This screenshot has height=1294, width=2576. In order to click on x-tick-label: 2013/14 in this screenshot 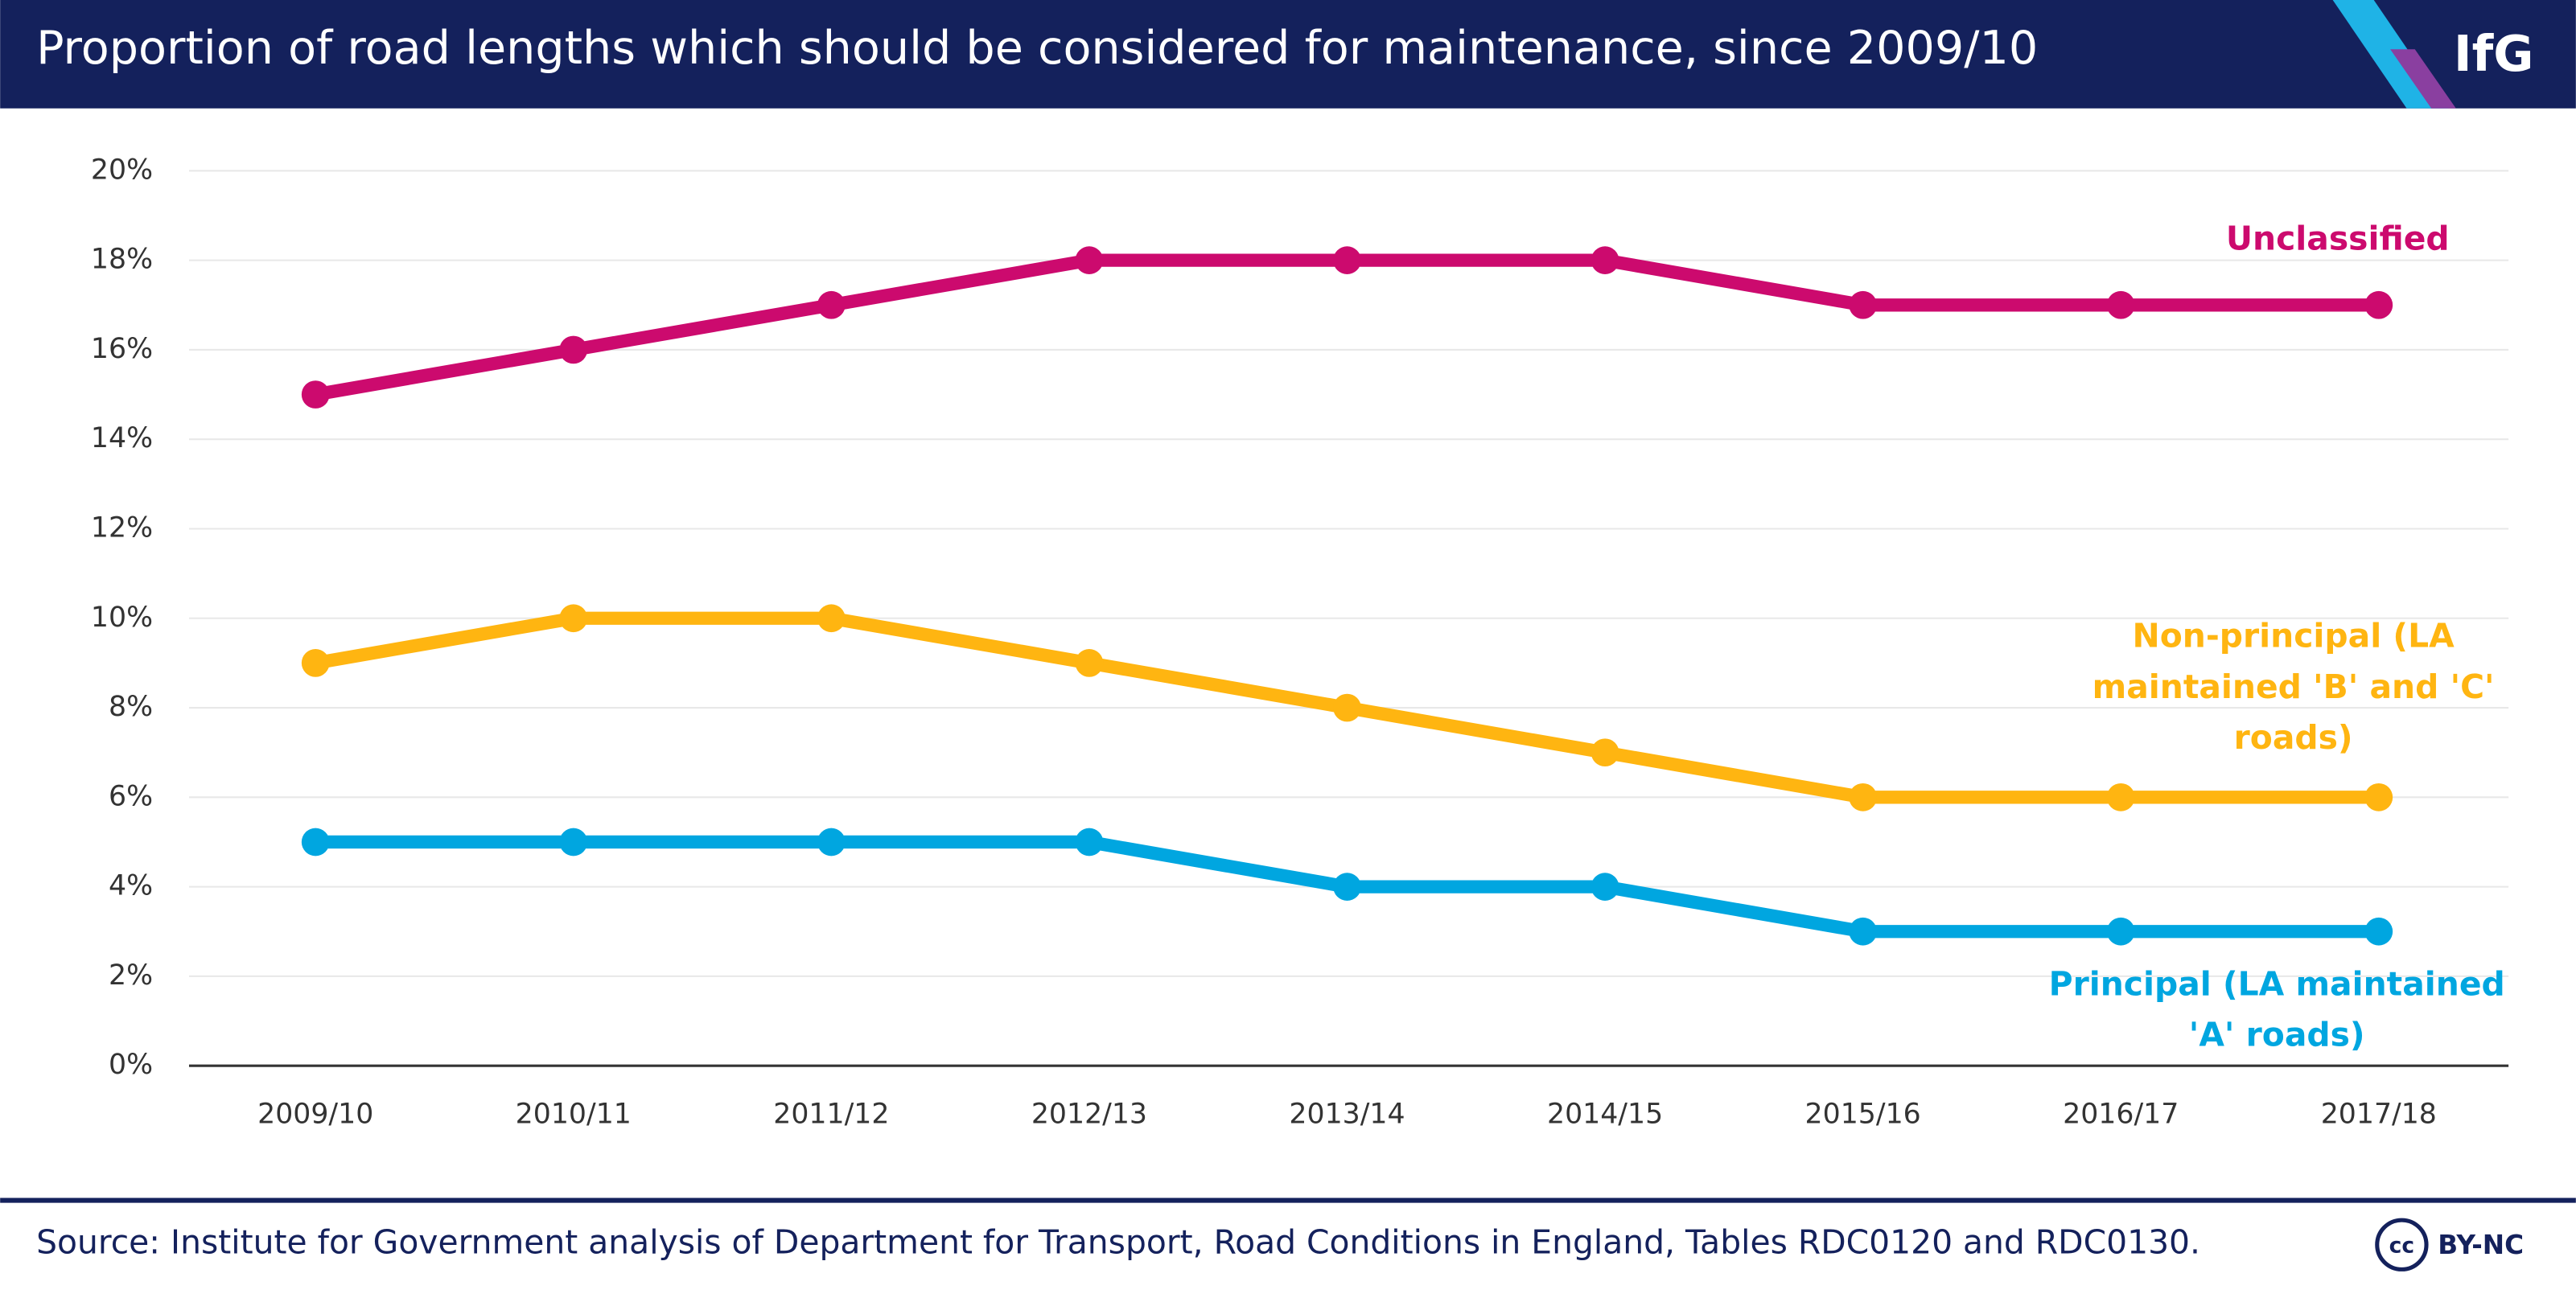, I will do `click(1347, 1114)`.